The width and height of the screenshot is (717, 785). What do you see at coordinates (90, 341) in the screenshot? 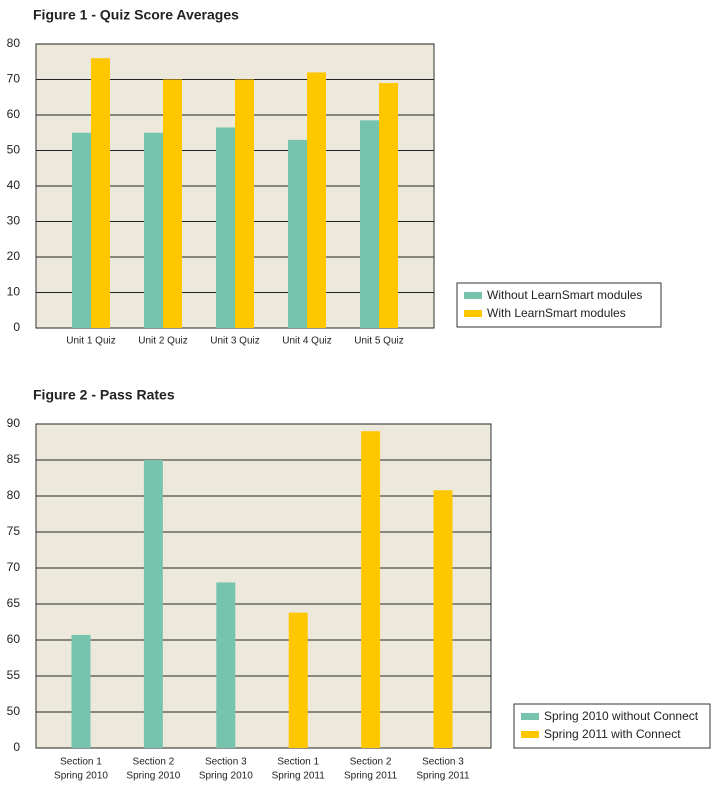
I see `x-tick-label: Unit 1 Quiz` at bounding box center [90, 341].